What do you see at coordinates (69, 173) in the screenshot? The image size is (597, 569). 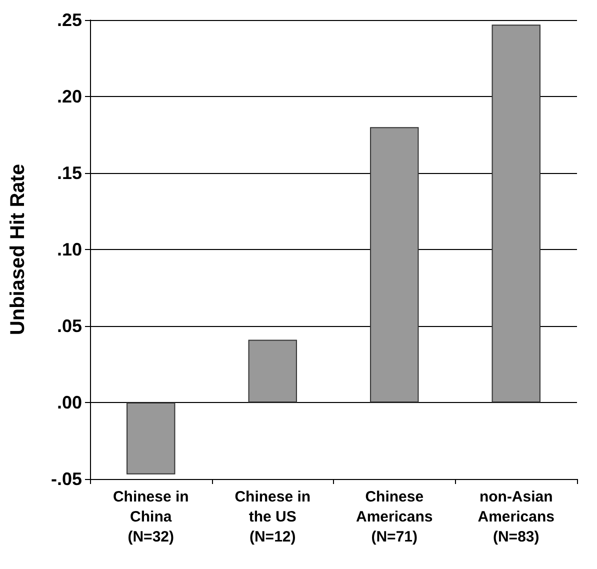 I see `y-tick-label: .15` at bounding box center [69, 173].